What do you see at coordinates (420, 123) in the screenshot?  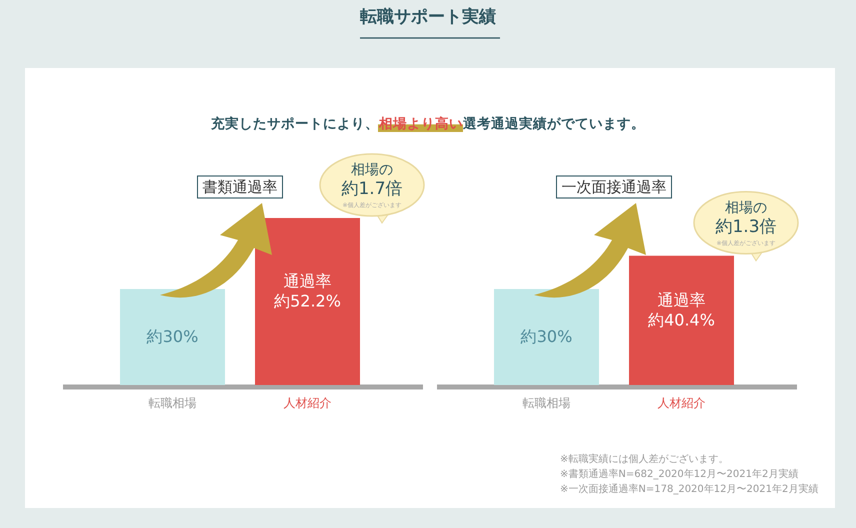 I see `text: 相場より高い` at bounding box center [420, 123].